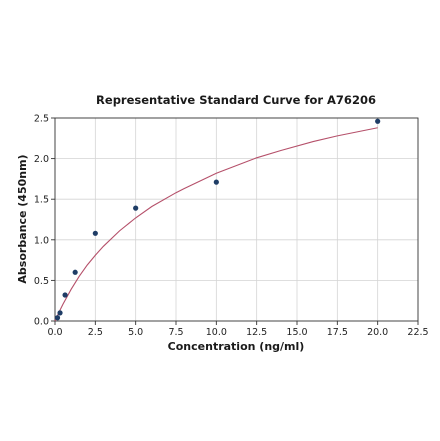 The image size is (440, 441). I want to click on x-tick-label: 7.5, so click(175, 332).